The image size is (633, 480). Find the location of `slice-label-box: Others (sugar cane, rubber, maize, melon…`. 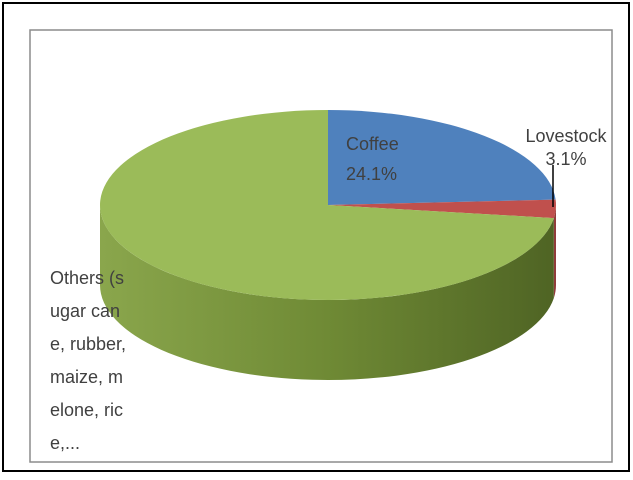

slice-label-box: Others (sugar cane, rubber, maize, melon… is located at coordinates (88, 360).